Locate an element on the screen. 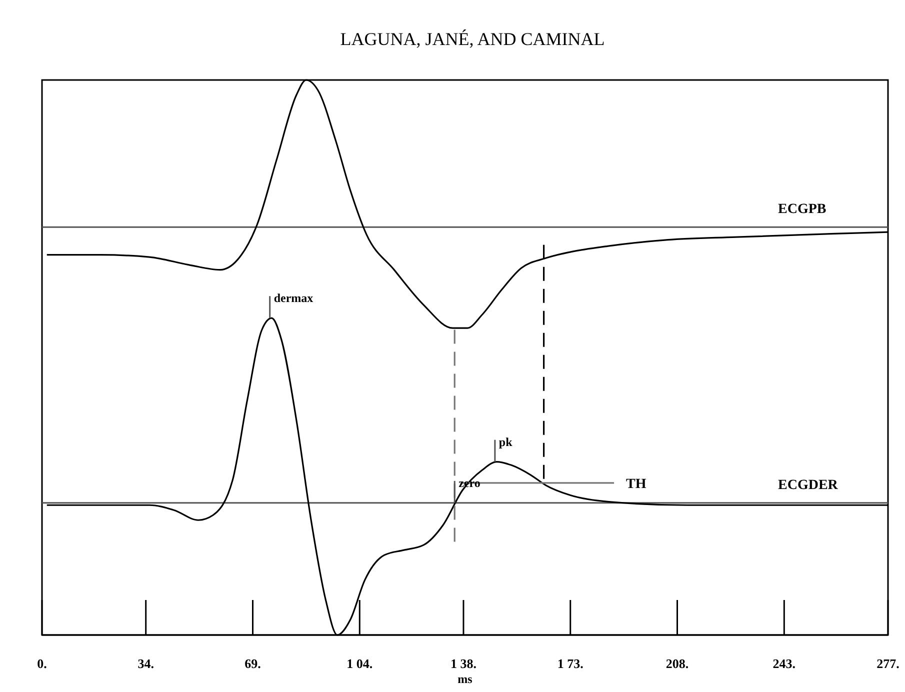  annotation: zero is located at coordinates (469, 483).